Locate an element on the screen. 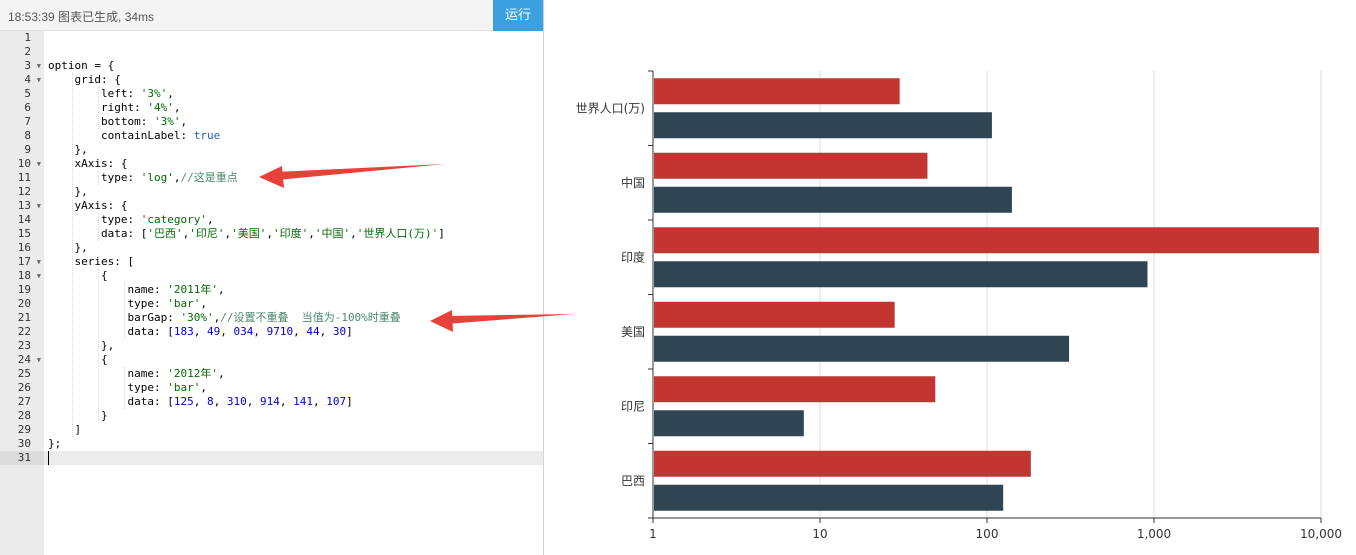  code-token: '2011年' is located at coordinates (192, 289).